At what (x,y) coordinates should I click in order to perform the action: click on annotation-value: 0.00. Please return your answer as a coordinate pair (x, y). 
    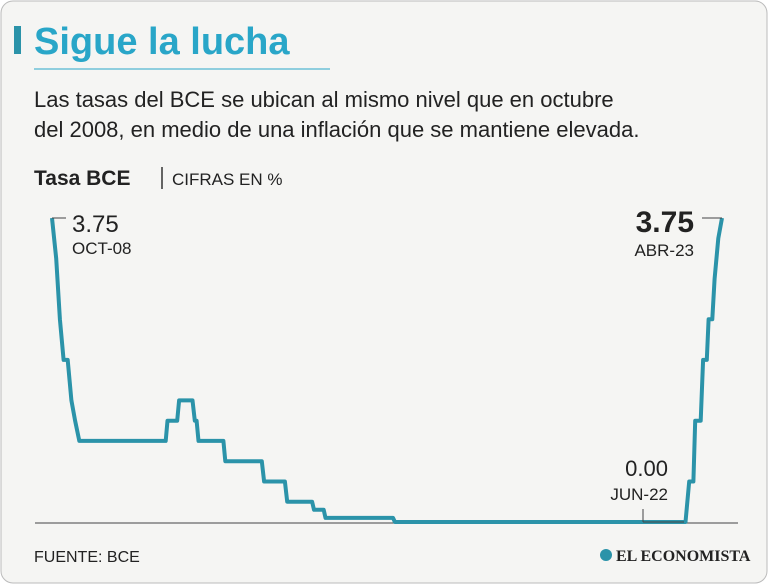
    Looking at the image, I should click on (646, 468).